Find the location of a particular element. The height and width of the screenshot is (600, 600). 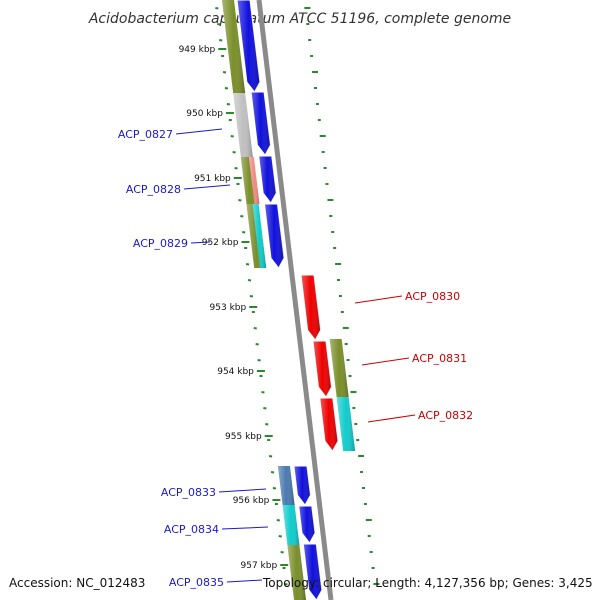

kbp-tick-label: 950 kbp is located at coordinates (204, 114).